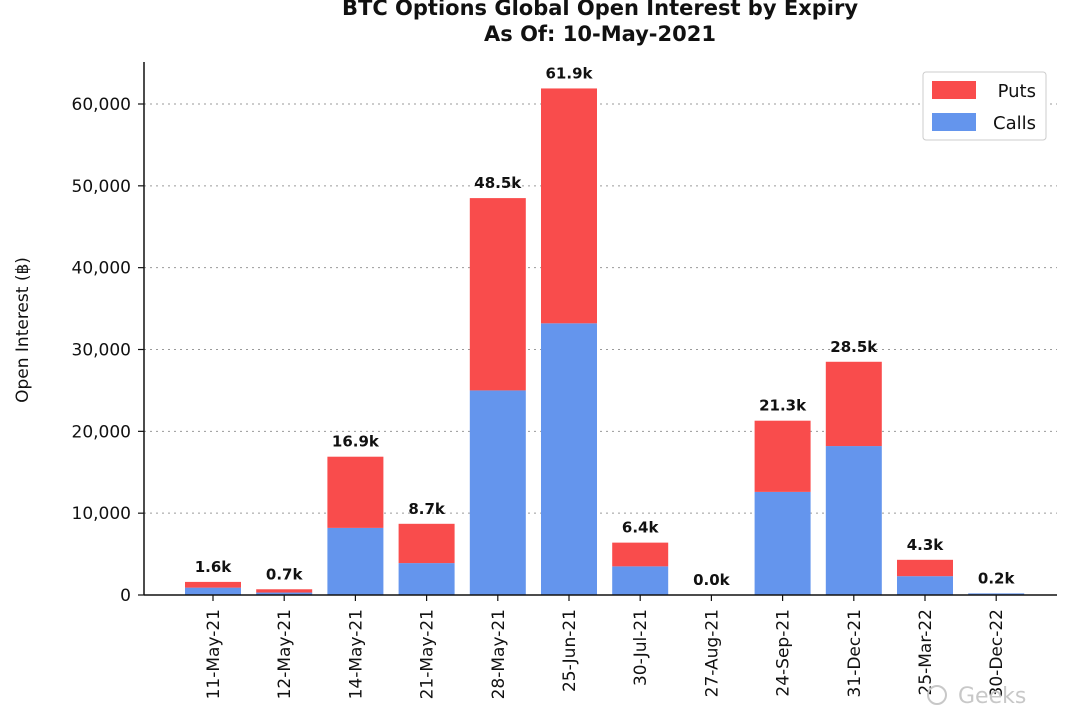 The image size is (1080, 711). What do you see at coordinates (125, 596) in the screenshot?
I see `y-tick-label: 0` at bounding box center [125, 596].